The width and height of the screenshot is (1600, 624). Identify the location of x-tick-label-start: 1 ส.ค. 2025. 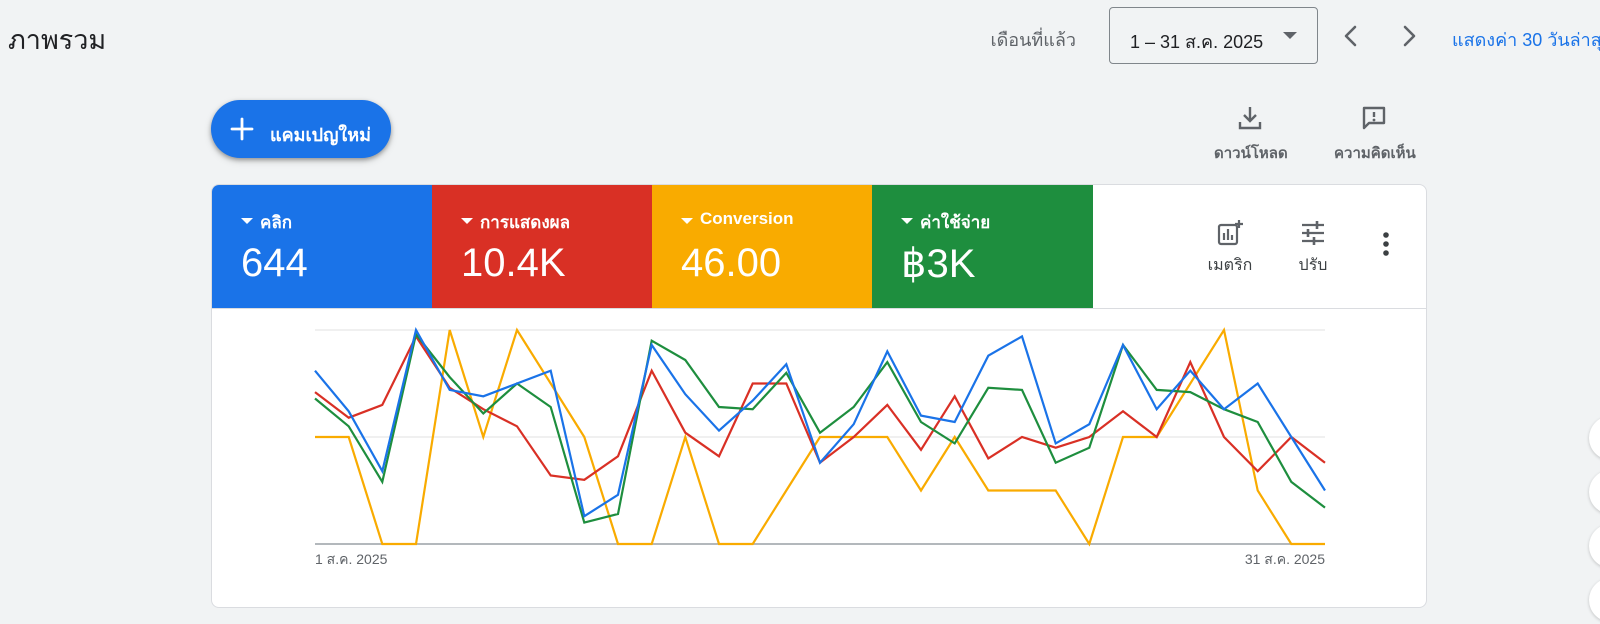
(351, 559).